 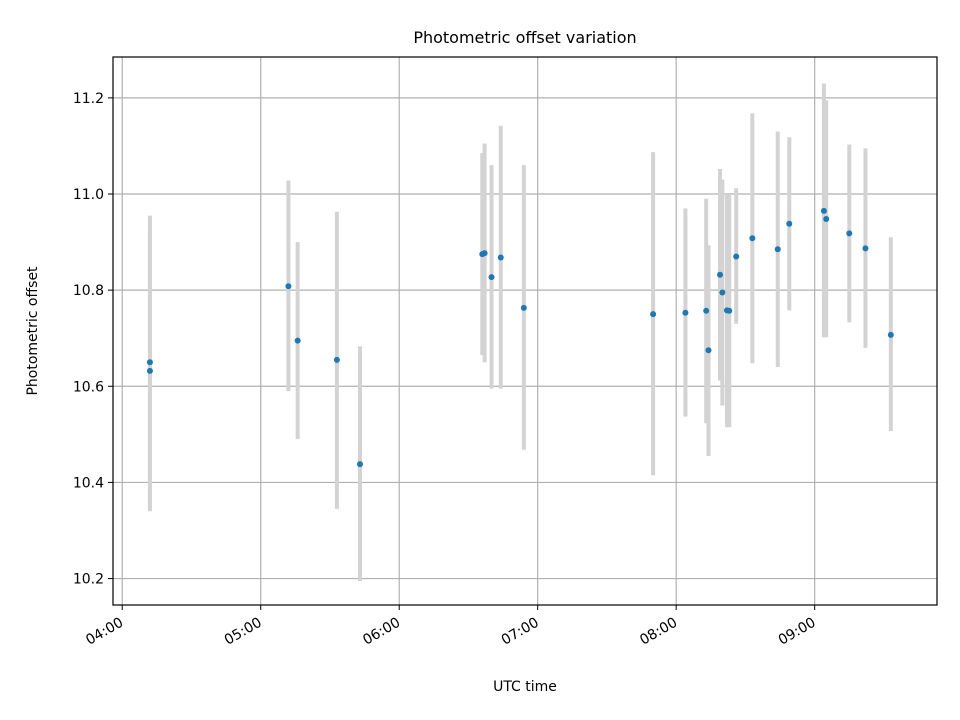 I want to click on y-tick-label: 11.2, so click(x=88, y=99).